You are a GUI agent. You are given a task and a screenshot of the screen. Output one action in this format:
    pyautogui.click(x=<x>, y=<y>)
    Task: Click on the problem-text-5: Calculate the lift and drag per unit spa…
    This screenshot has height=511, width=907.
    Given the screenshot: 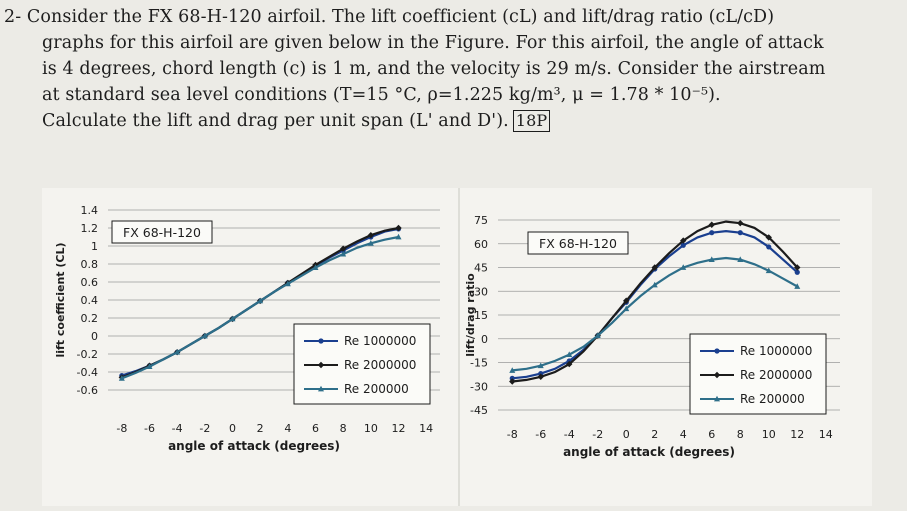 What is the action you would take?
    pyautogui.click(x=275, y=121)
    